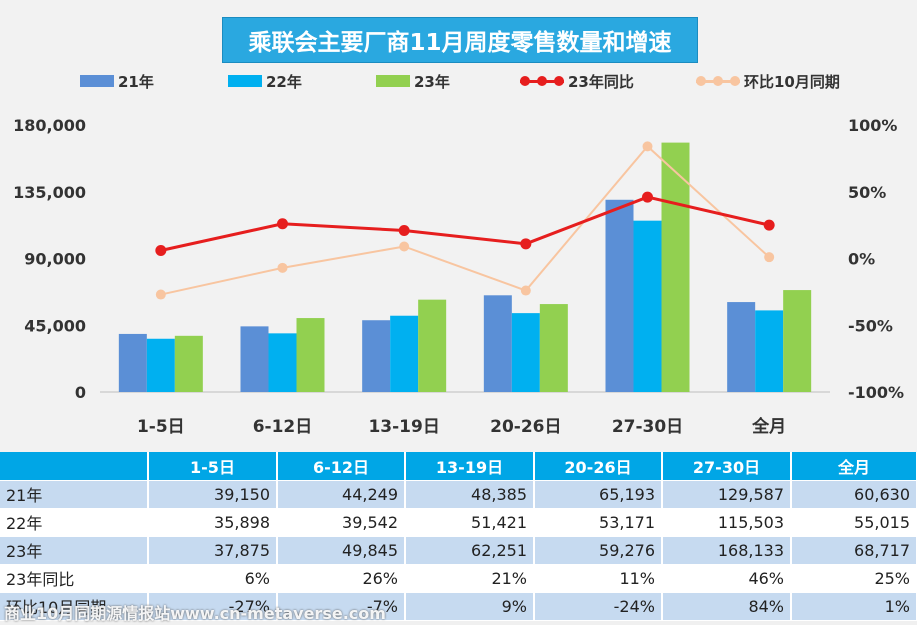  I want to click on table-cell: 65,193, so click(598, 494).